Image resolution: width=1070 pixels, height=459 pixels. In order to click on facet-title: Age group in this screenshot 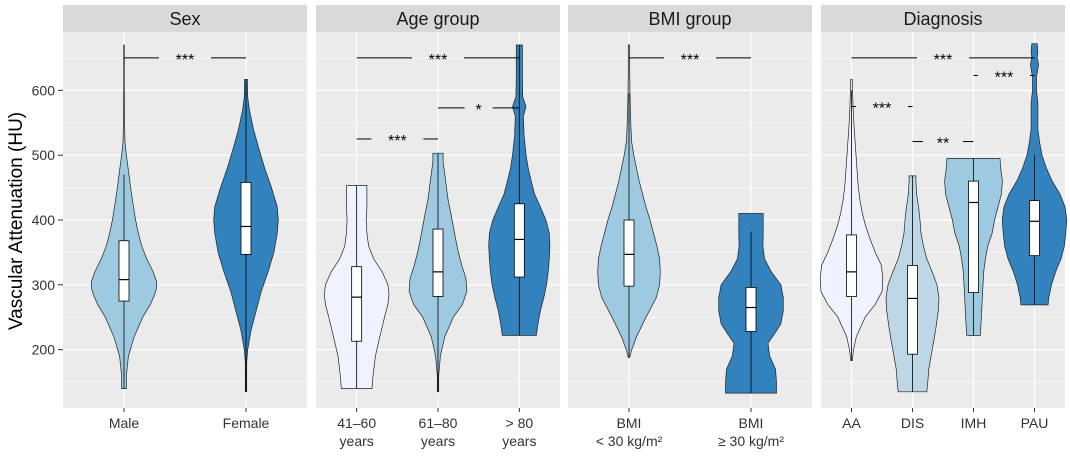, I will do `click(437, 19)`.